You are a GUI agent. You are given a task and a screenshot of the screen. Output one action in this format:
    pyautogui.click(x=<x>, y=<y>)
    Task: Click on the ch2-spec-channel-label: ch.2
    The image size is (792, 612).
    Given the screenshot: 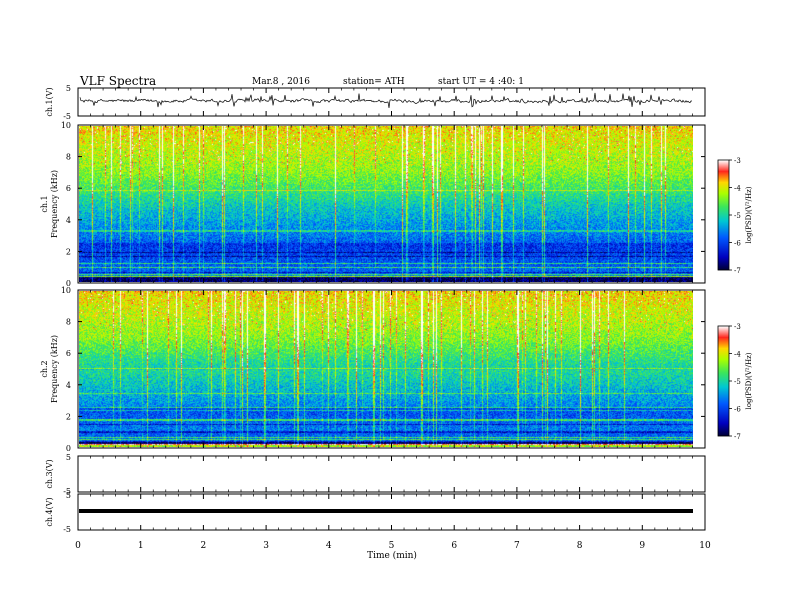 What is the action you would take?
    pyautogui.click(x=44, y=368)
    